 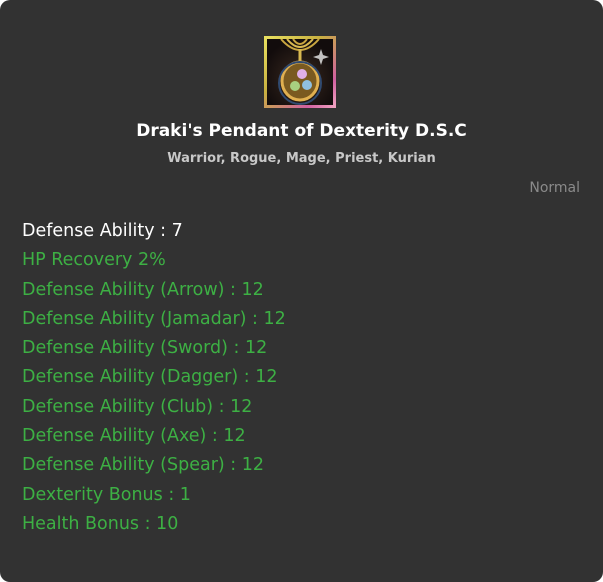 I want to click on stat-line: Defense Ability (Club) : 12, so click(x=137, y=406).